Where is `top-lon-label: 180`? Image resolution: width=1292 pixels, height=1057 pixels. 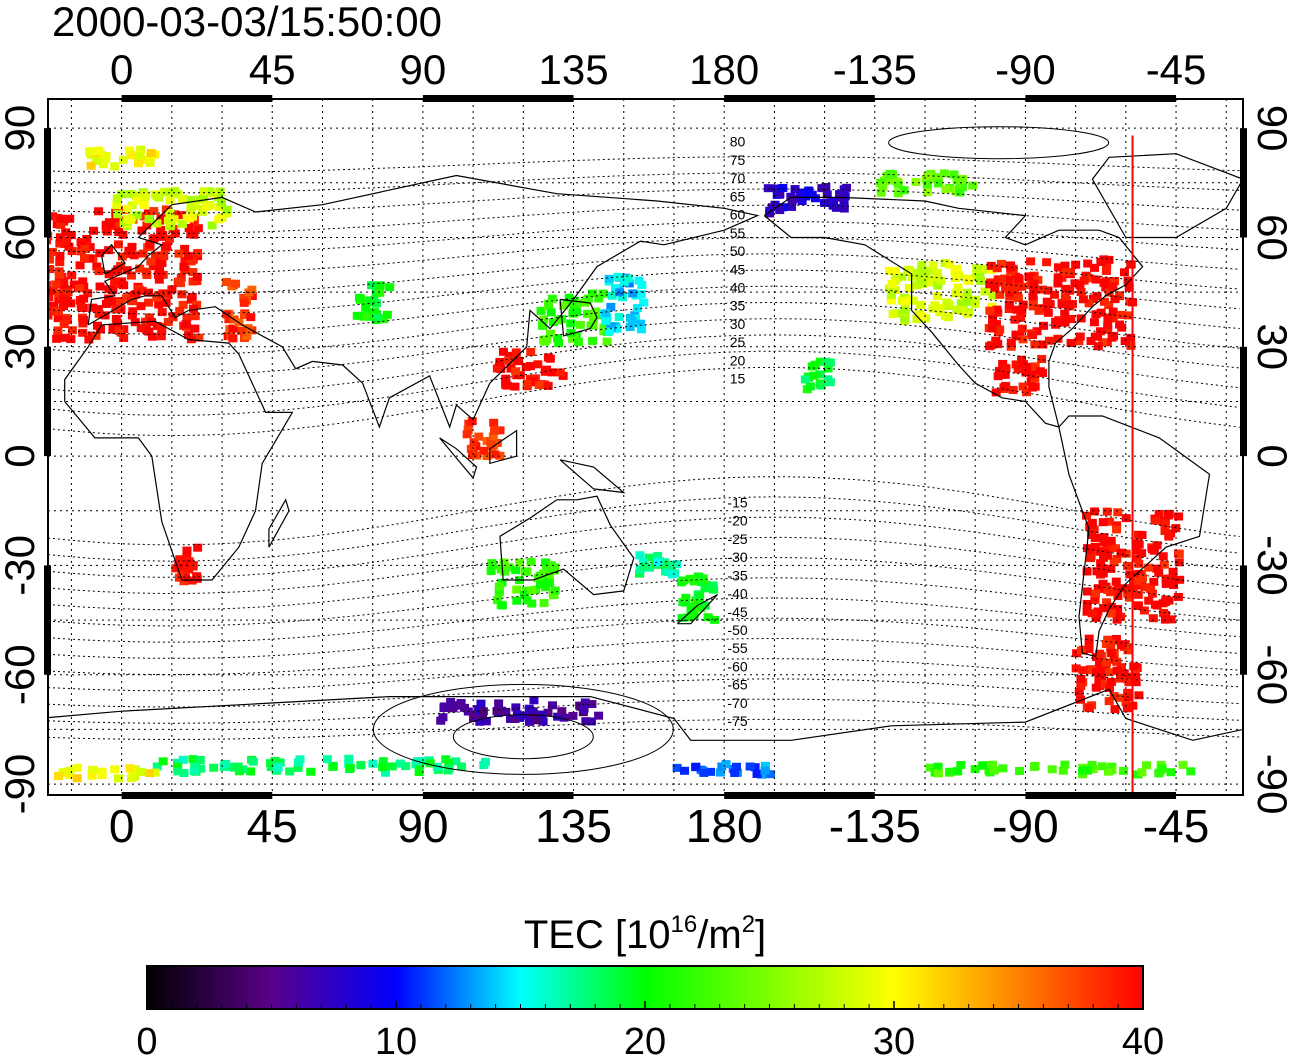 top-lon-label: 180 is located at coordinates (724, 69).